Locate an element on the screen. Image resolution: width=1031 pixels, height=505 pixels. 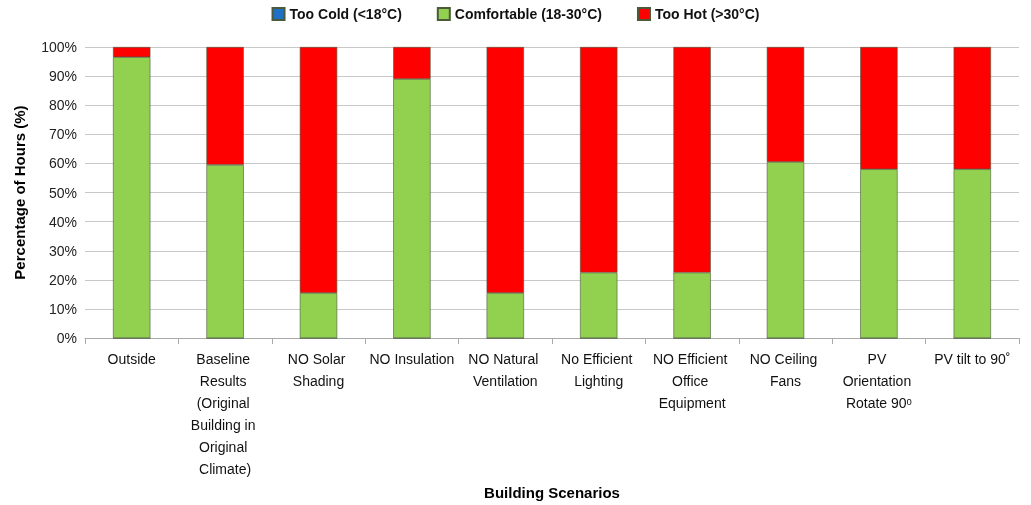
x-tick-label: Outside is located at coordinates (132, 359).